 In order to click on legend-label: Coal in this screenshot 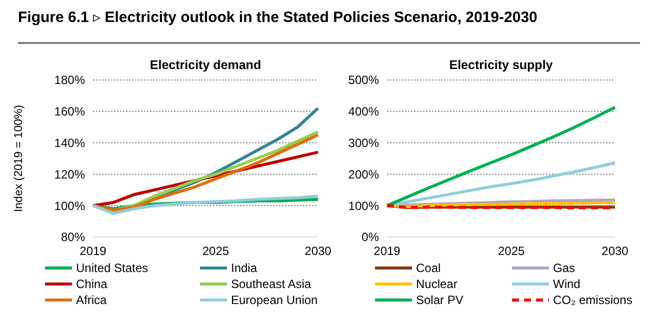, I will do `click(428, 268)`.